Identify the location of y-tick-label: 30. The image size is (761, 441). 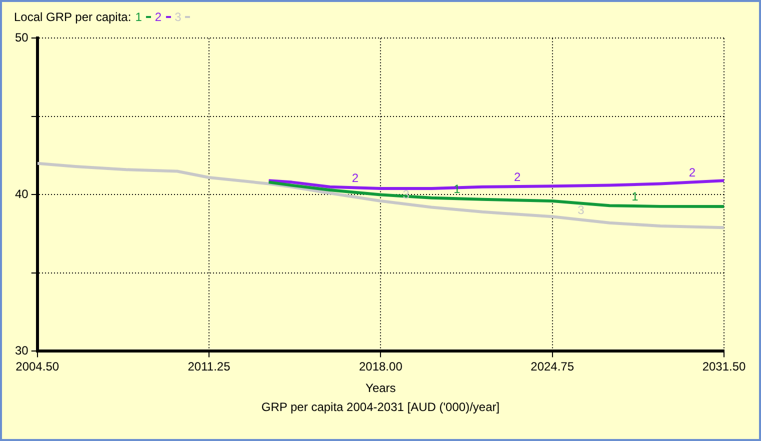
(21, 351).